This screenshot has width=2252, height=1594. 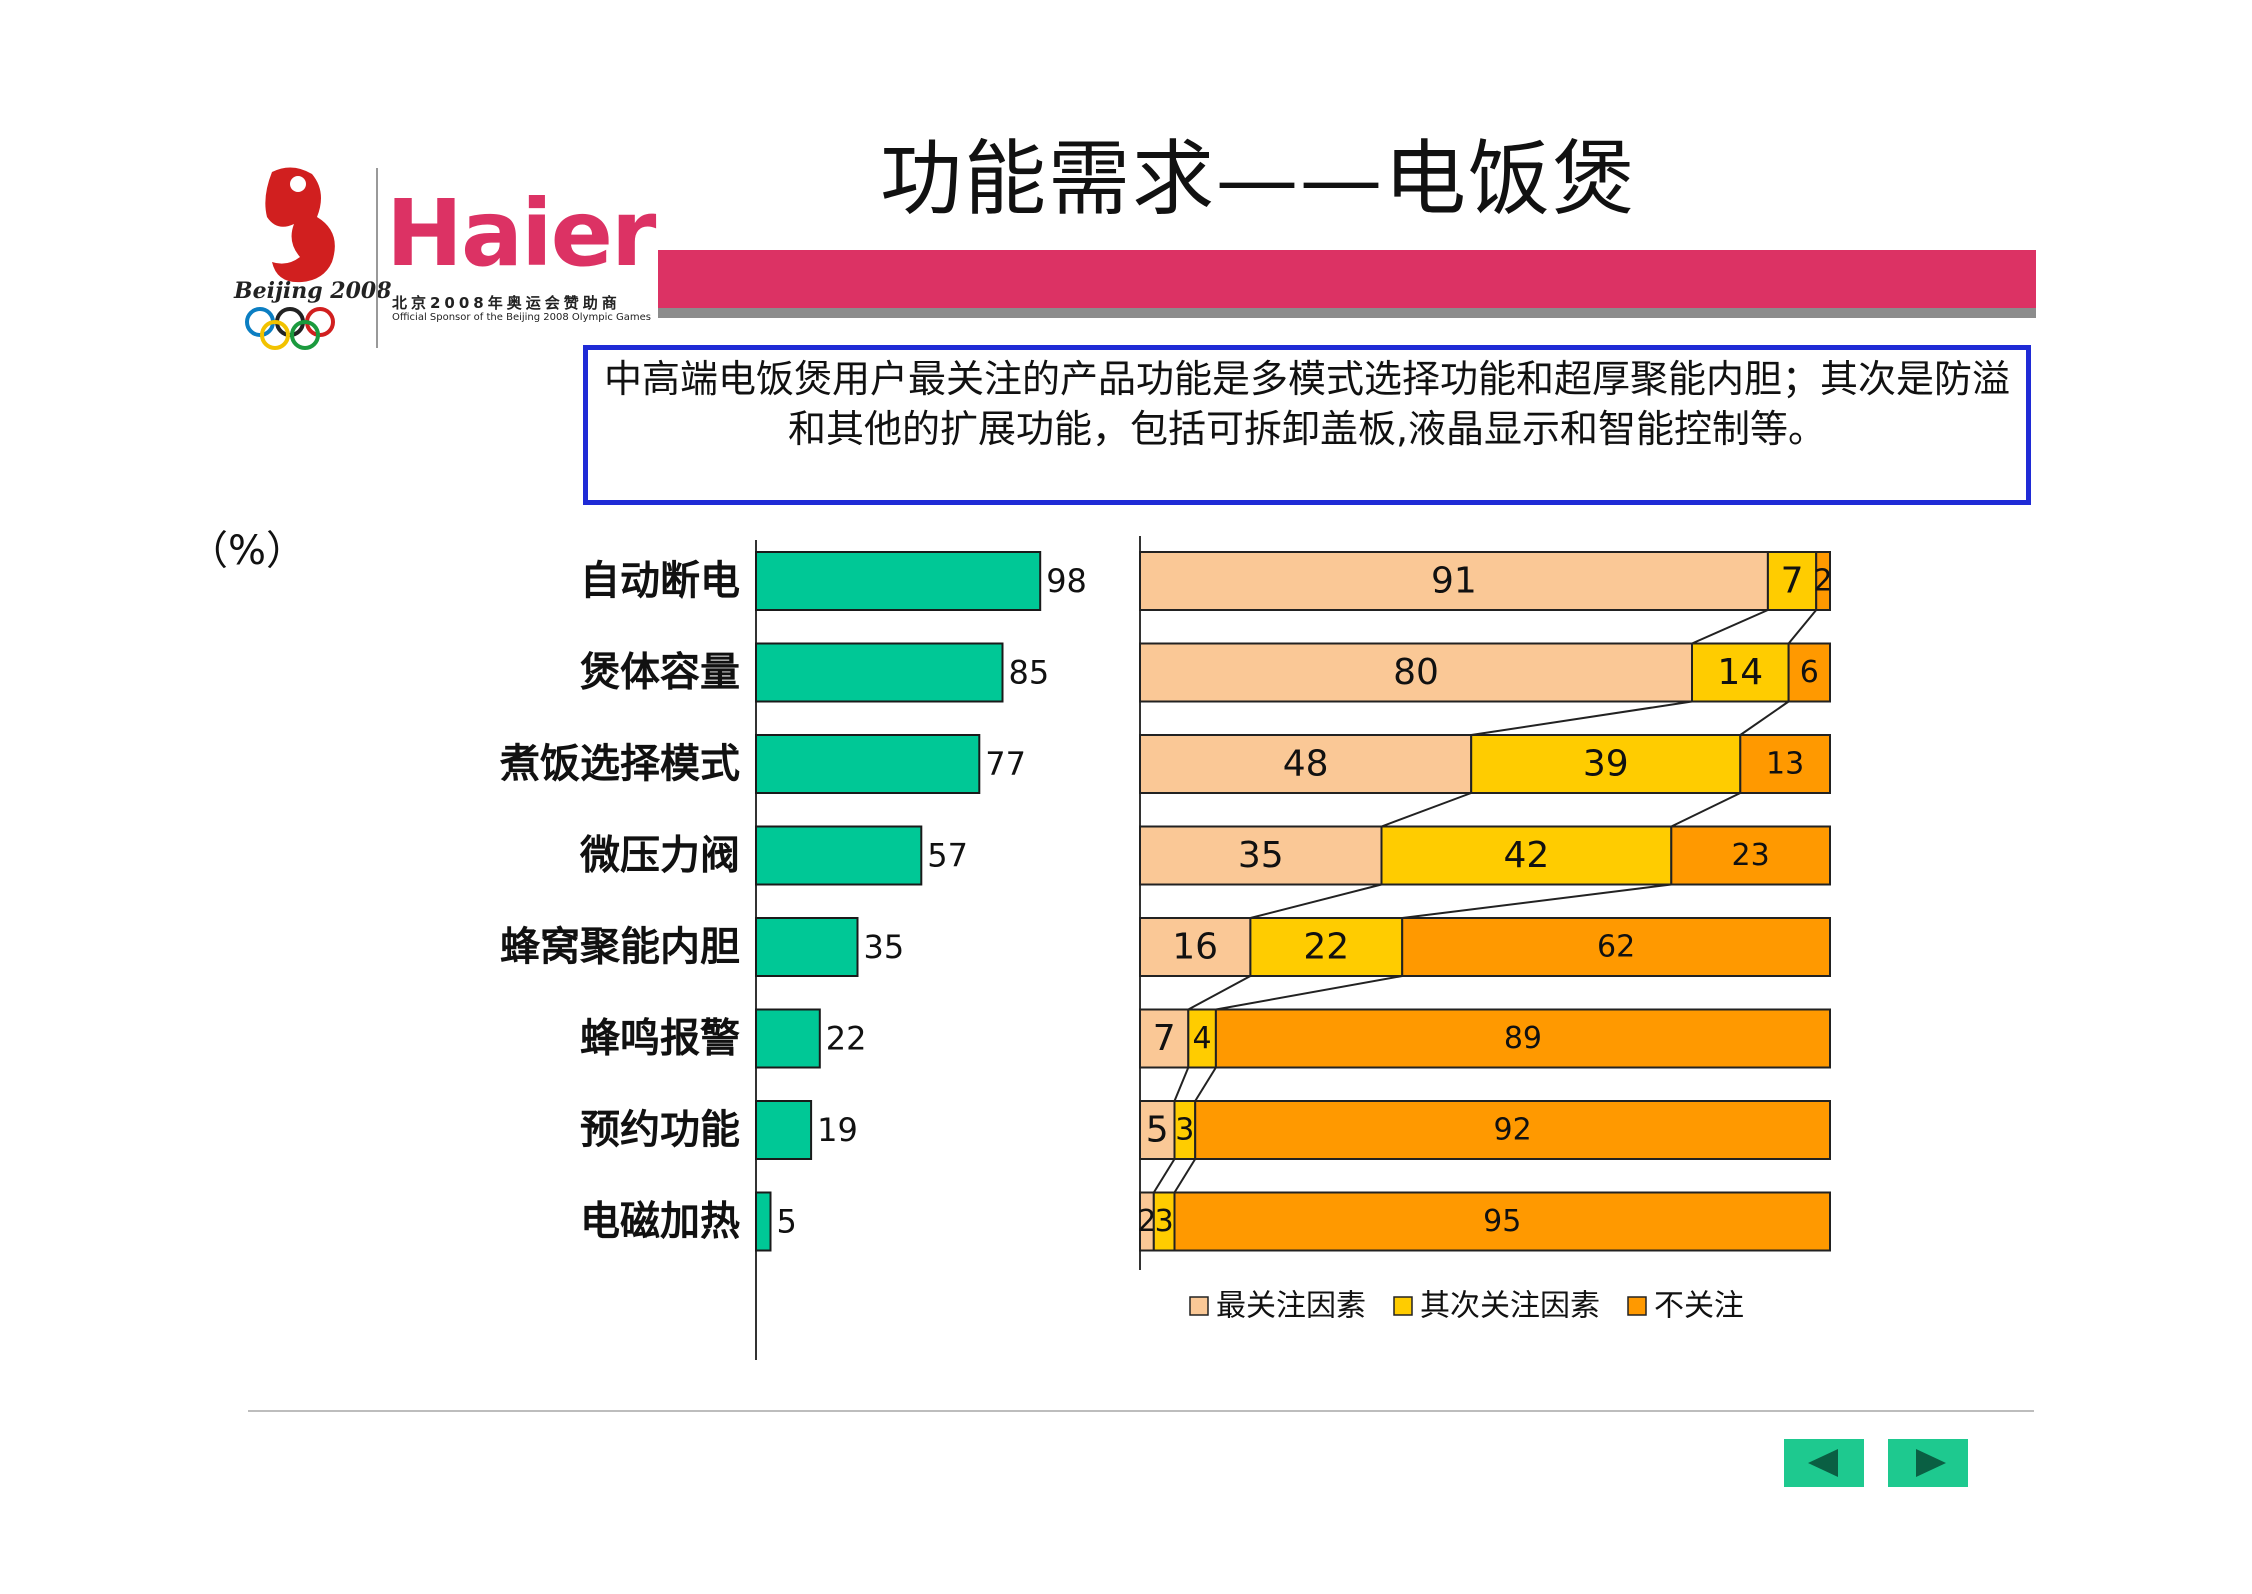 I want to click on category-label: 自动断电, so click(x=660, y=581).